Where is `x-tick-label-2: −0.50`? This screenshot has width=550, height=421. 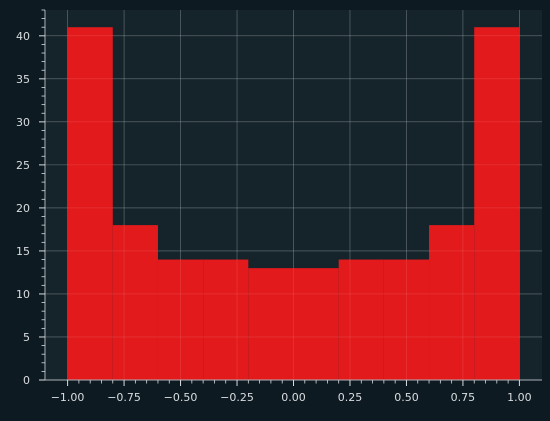
x-tick-label-2: −0.50 is located at coordinates (181, 397).